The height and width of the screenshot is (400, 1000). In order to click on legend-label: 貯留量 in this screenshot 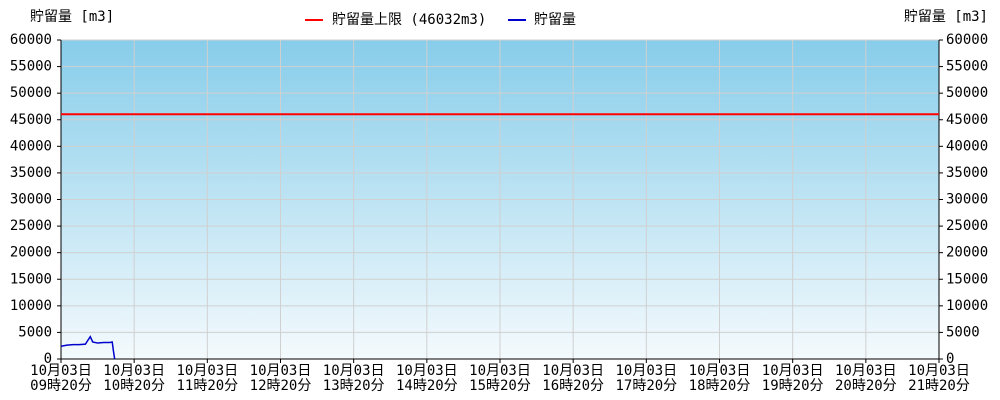, I will do `click(555, 20)`.